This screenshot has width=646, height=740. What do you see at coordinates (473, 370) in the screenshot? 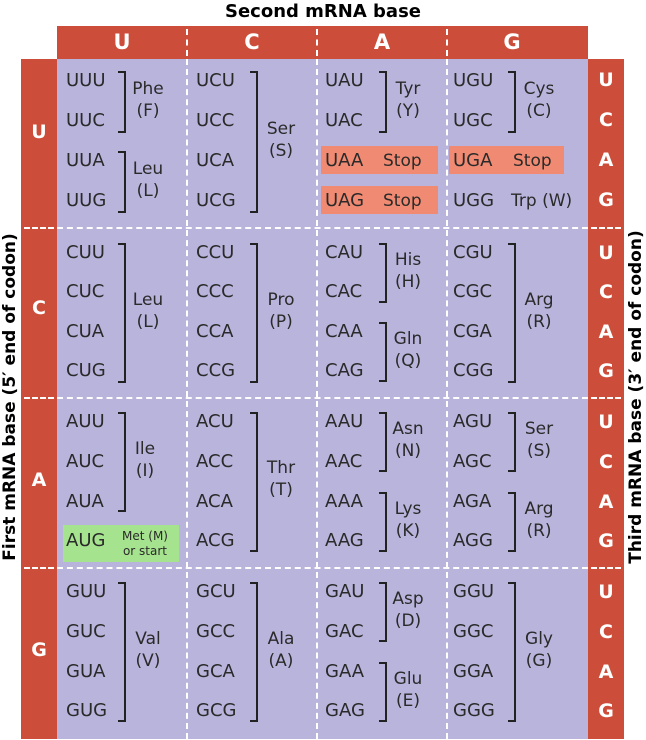
I see `codon-cgg: CGG` at bounding box center [473, 370].